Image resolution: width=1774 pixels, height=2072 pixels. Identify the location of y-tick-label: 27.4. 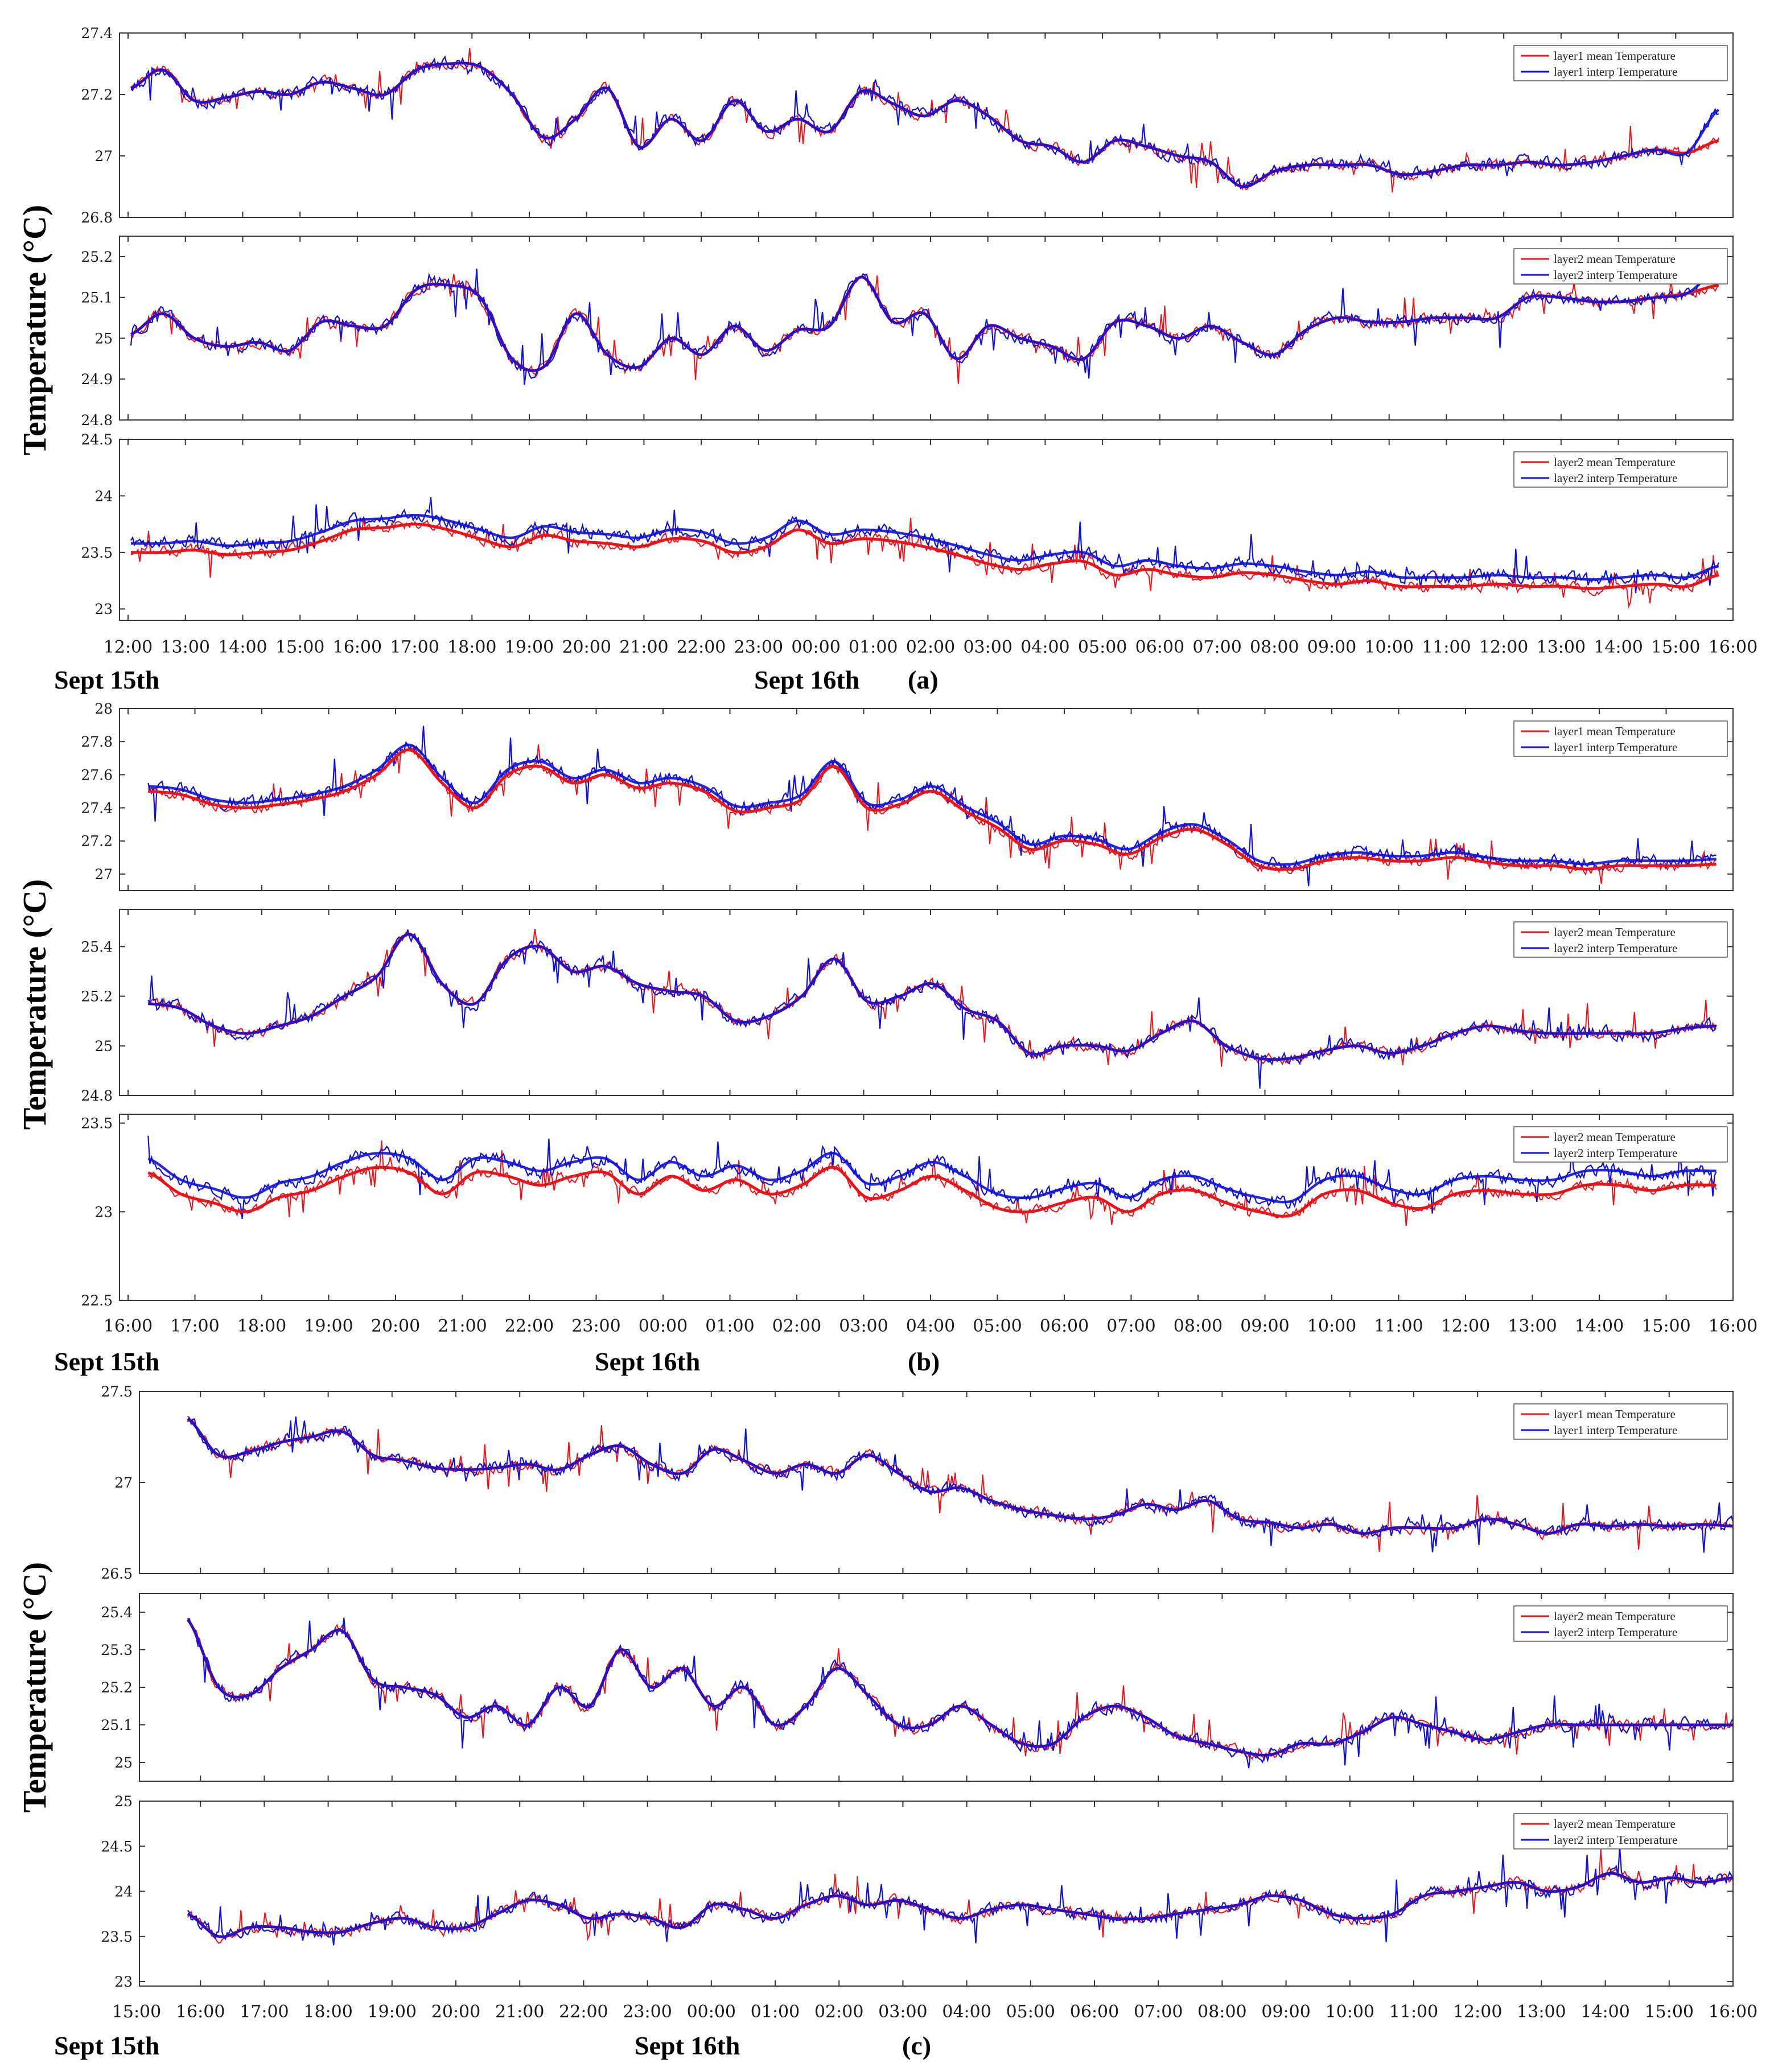
(97, 33).